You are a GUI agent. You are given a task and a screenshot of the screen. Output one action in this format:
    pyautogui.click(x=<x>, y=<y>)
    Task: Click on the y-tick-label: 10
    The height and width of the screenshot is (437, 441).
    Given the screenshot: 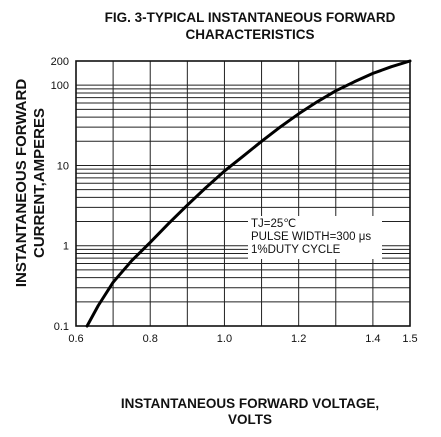 What is the action you would take?
    pyautogui.click(x=63, y=166)
    